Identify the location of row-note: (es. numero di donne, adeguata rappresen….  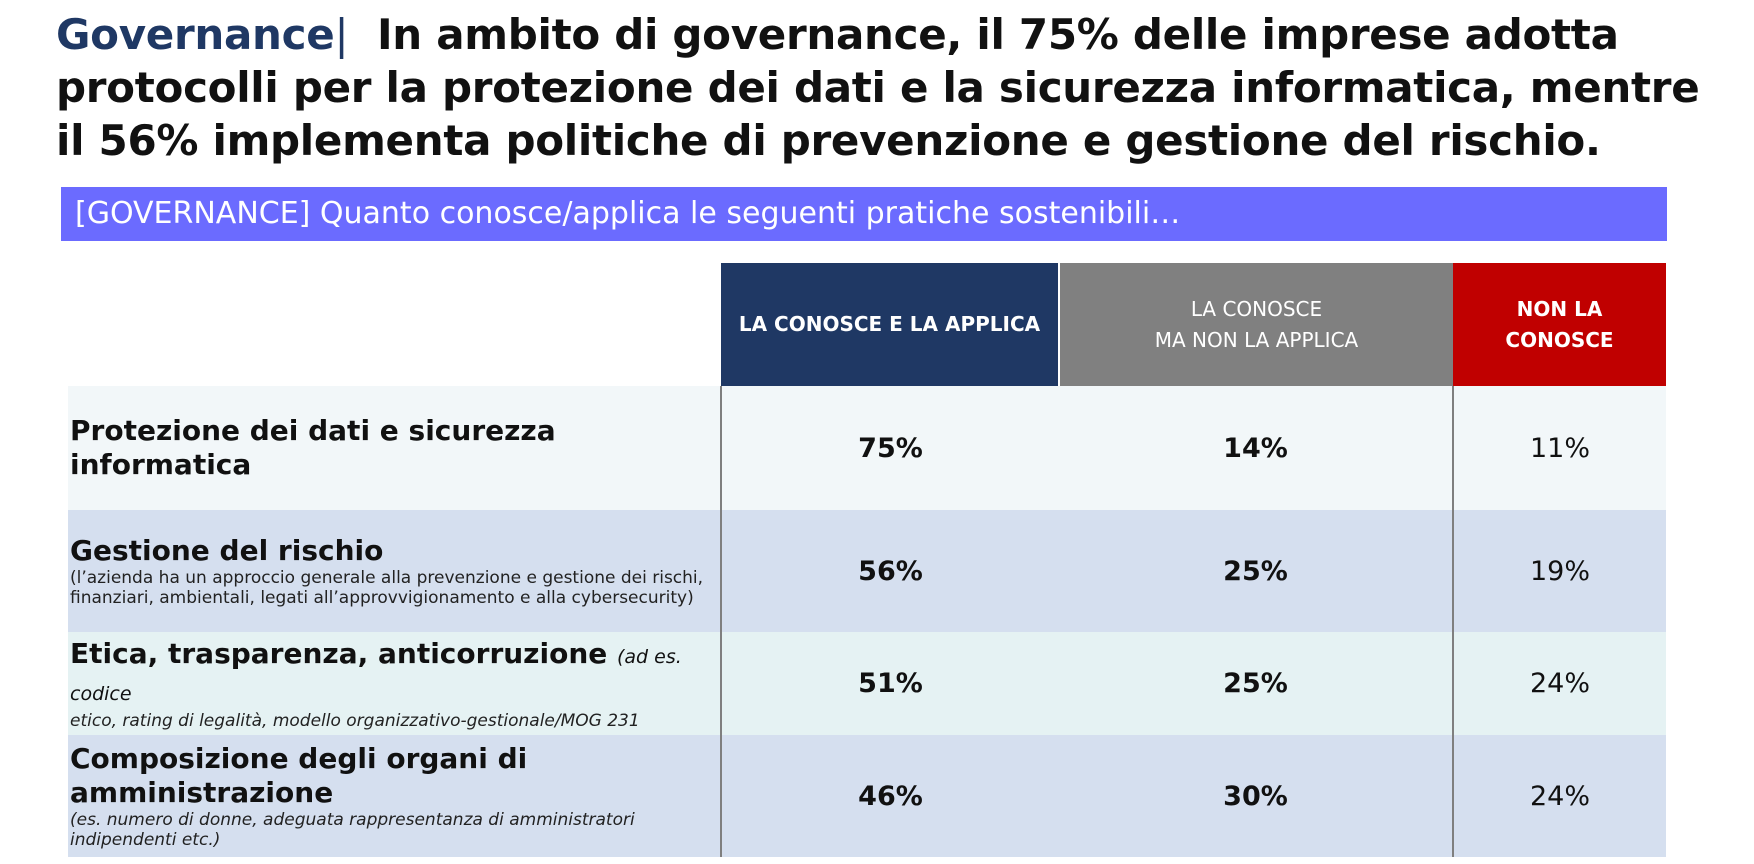
(352, 830).